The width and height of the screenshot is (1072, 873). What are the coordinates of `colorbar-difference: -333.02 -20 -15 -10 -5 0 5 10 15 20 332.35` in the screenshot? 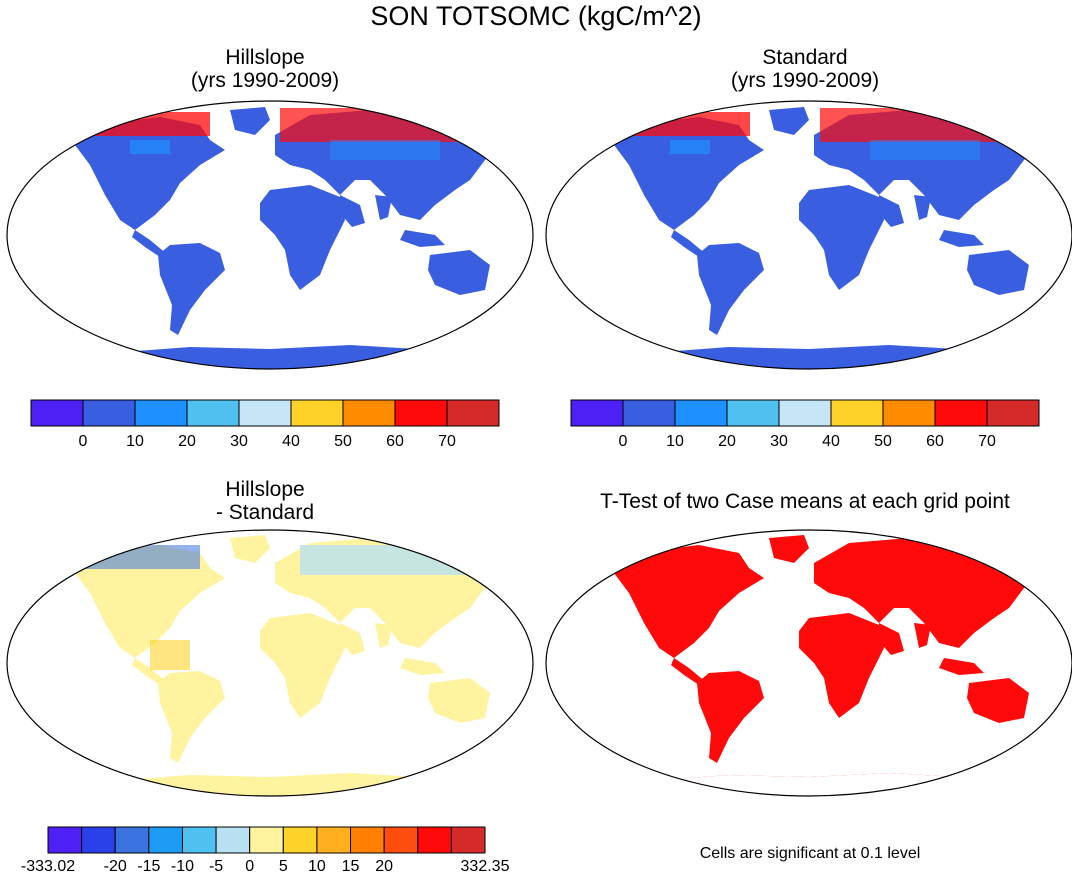 It's located at (265, 849).